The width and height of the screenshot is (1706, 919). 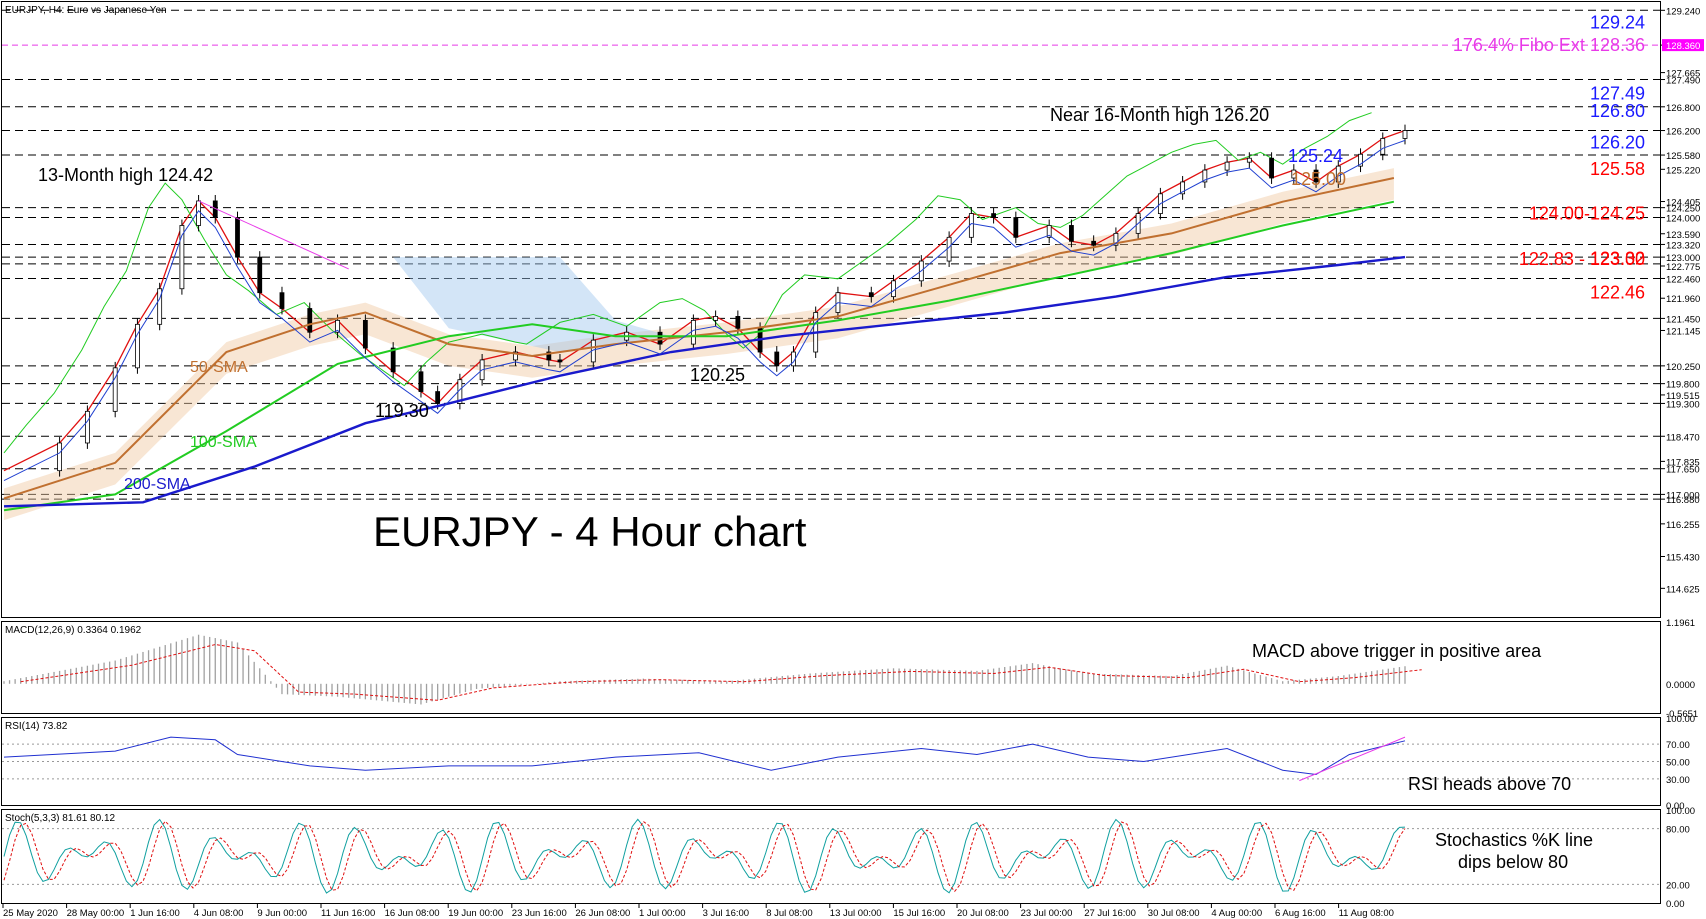 What do you see at coordinates (1683, 396) in the screenshot?
I see `price-tick-label: 119.515` at bounding box center [1683, 396].